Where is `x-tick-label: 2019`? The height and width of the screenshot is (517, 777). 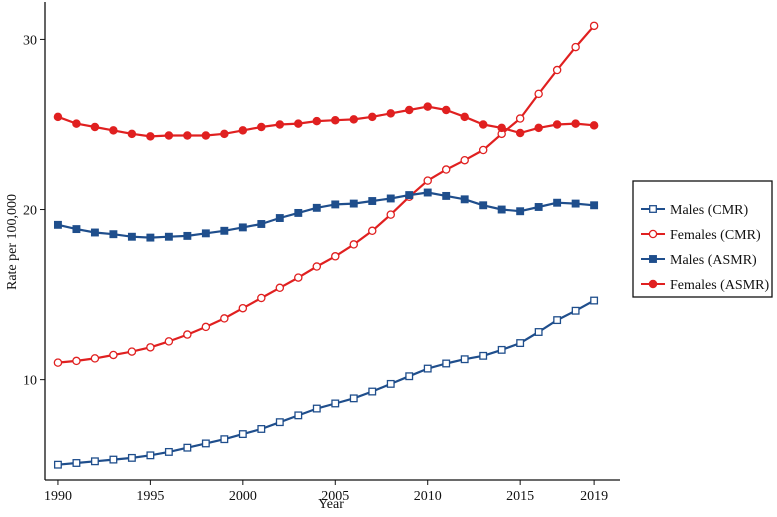 x-tick-label: 2019 is located at coordinates (594, 496).